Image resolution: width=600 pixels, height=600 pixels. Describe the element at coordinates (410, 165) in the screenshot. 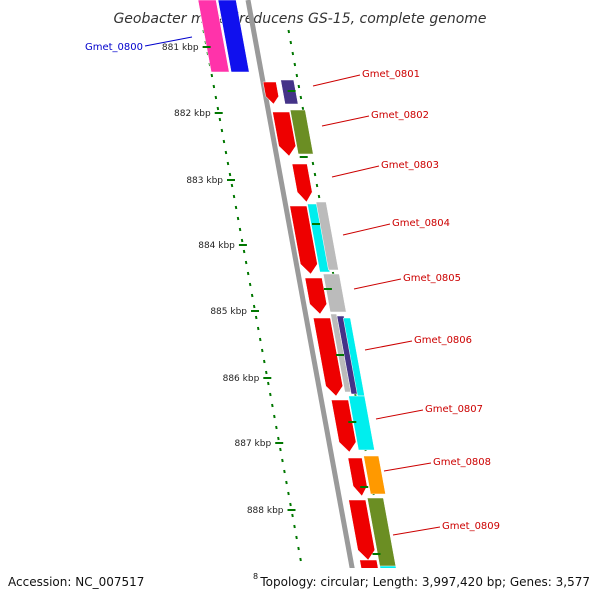

I see `gene-label: Gmet_0803` at that location.